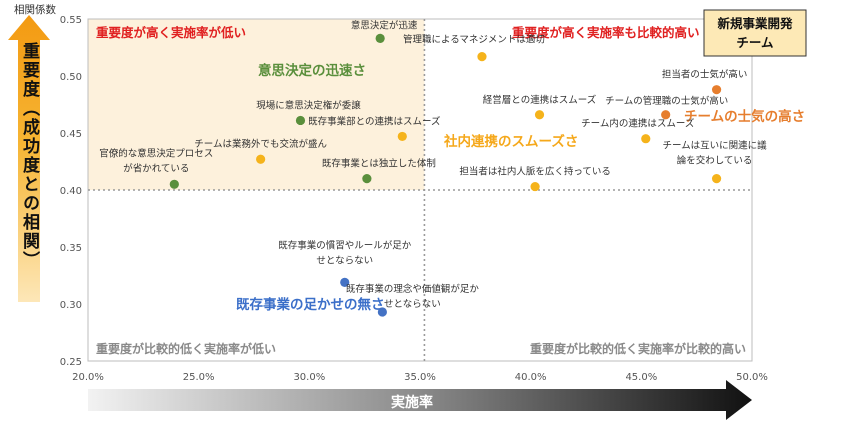 The image size is (846, 430). Describe the element at coordinates (310, 304) in the screenshot. I see `group-label-no-legacy-constraints: 既存事業の足かせの無さ` at that location.